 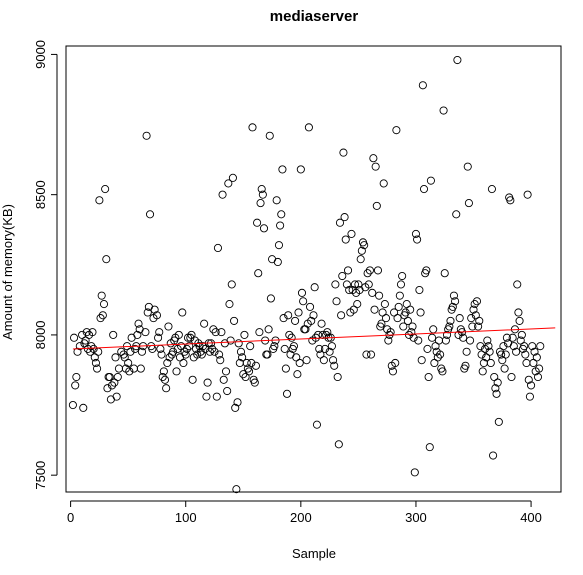 I want to click on y-axis: 7500 8000 8500 9000, so click(x=45, y=265).